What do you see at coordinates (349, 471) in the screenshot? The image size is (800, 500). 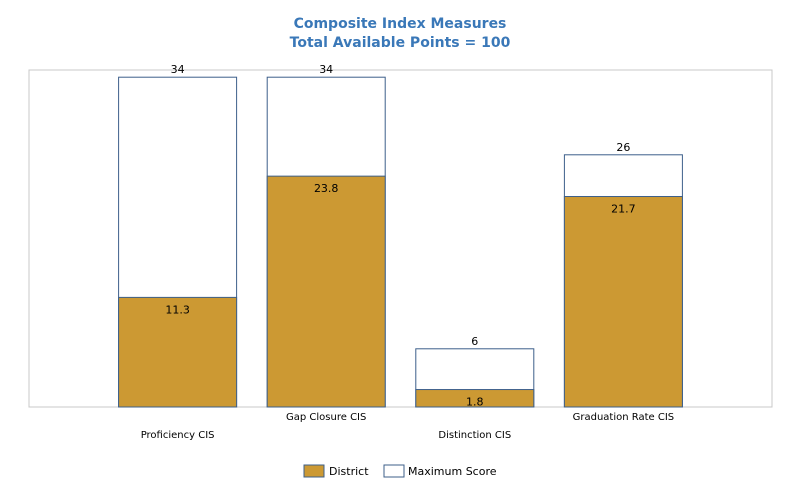 I see `legend-label-district: District` at bounding box center [349, 471].